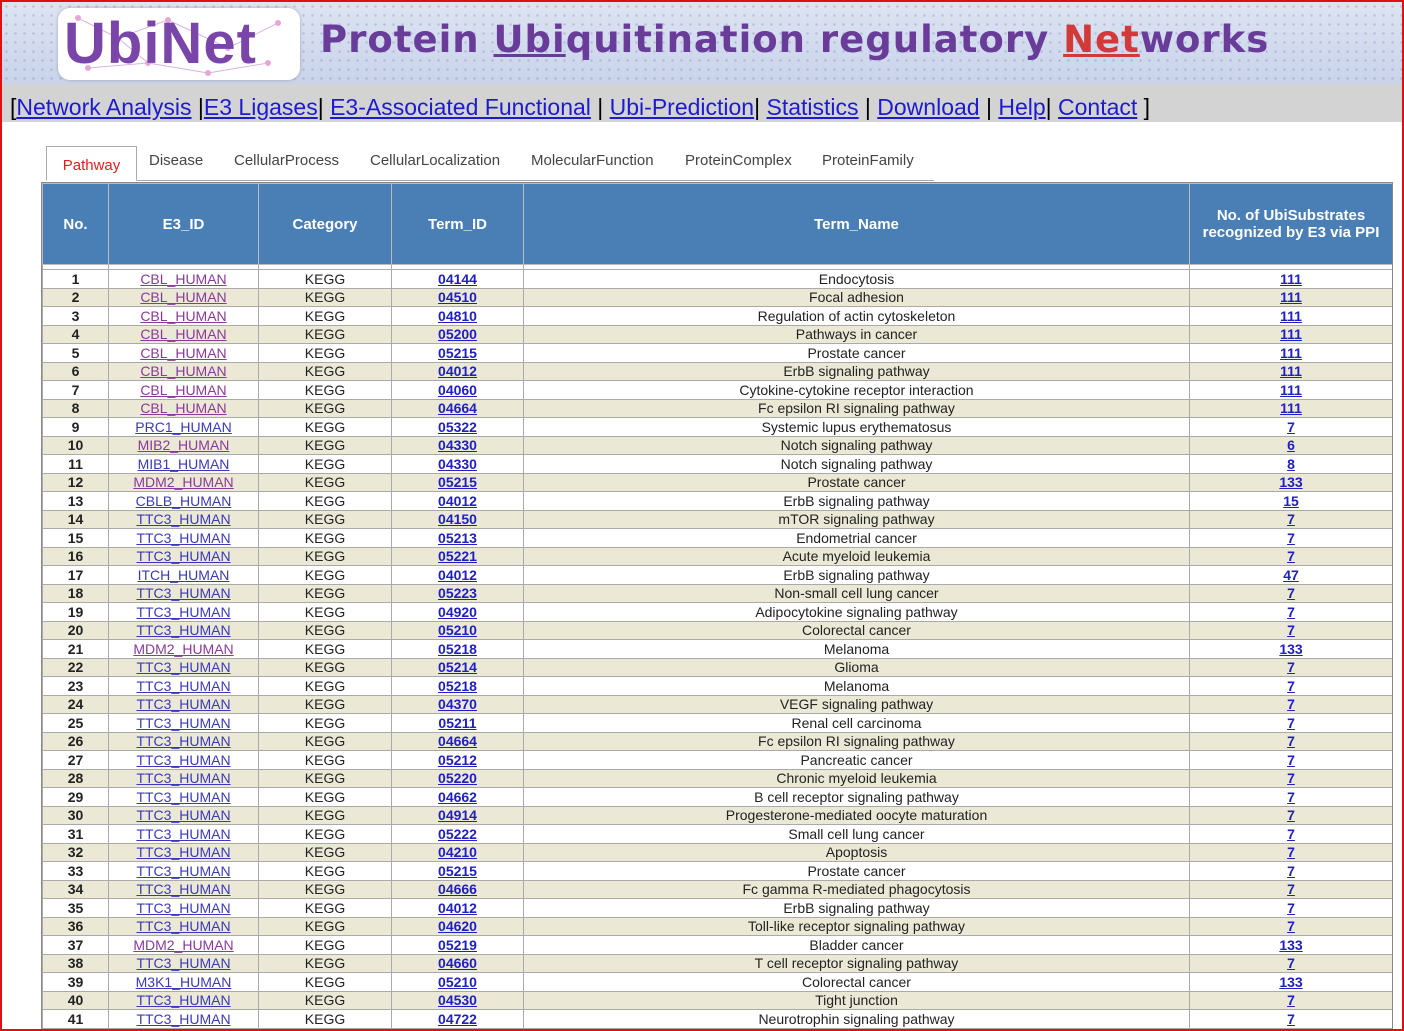 The image size is (1404, 1031). I want to click on tab-protein-complex: ProteinComplex, so click(738, 160).